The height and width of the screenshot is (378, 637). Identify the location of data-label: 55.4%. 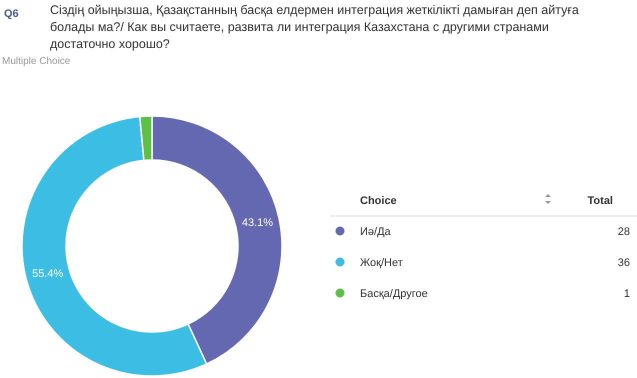
(48, 274).